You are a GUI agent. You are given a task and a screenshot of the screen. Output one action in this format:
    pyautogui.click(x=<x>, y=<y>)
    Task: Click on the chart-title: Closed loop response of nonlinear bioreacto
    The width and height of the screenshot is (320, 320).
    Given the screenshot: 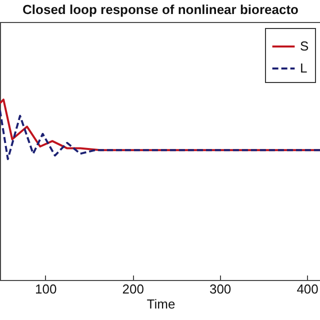 What is the action you would take?
    pyautogui.click(x=160, y=9)
    